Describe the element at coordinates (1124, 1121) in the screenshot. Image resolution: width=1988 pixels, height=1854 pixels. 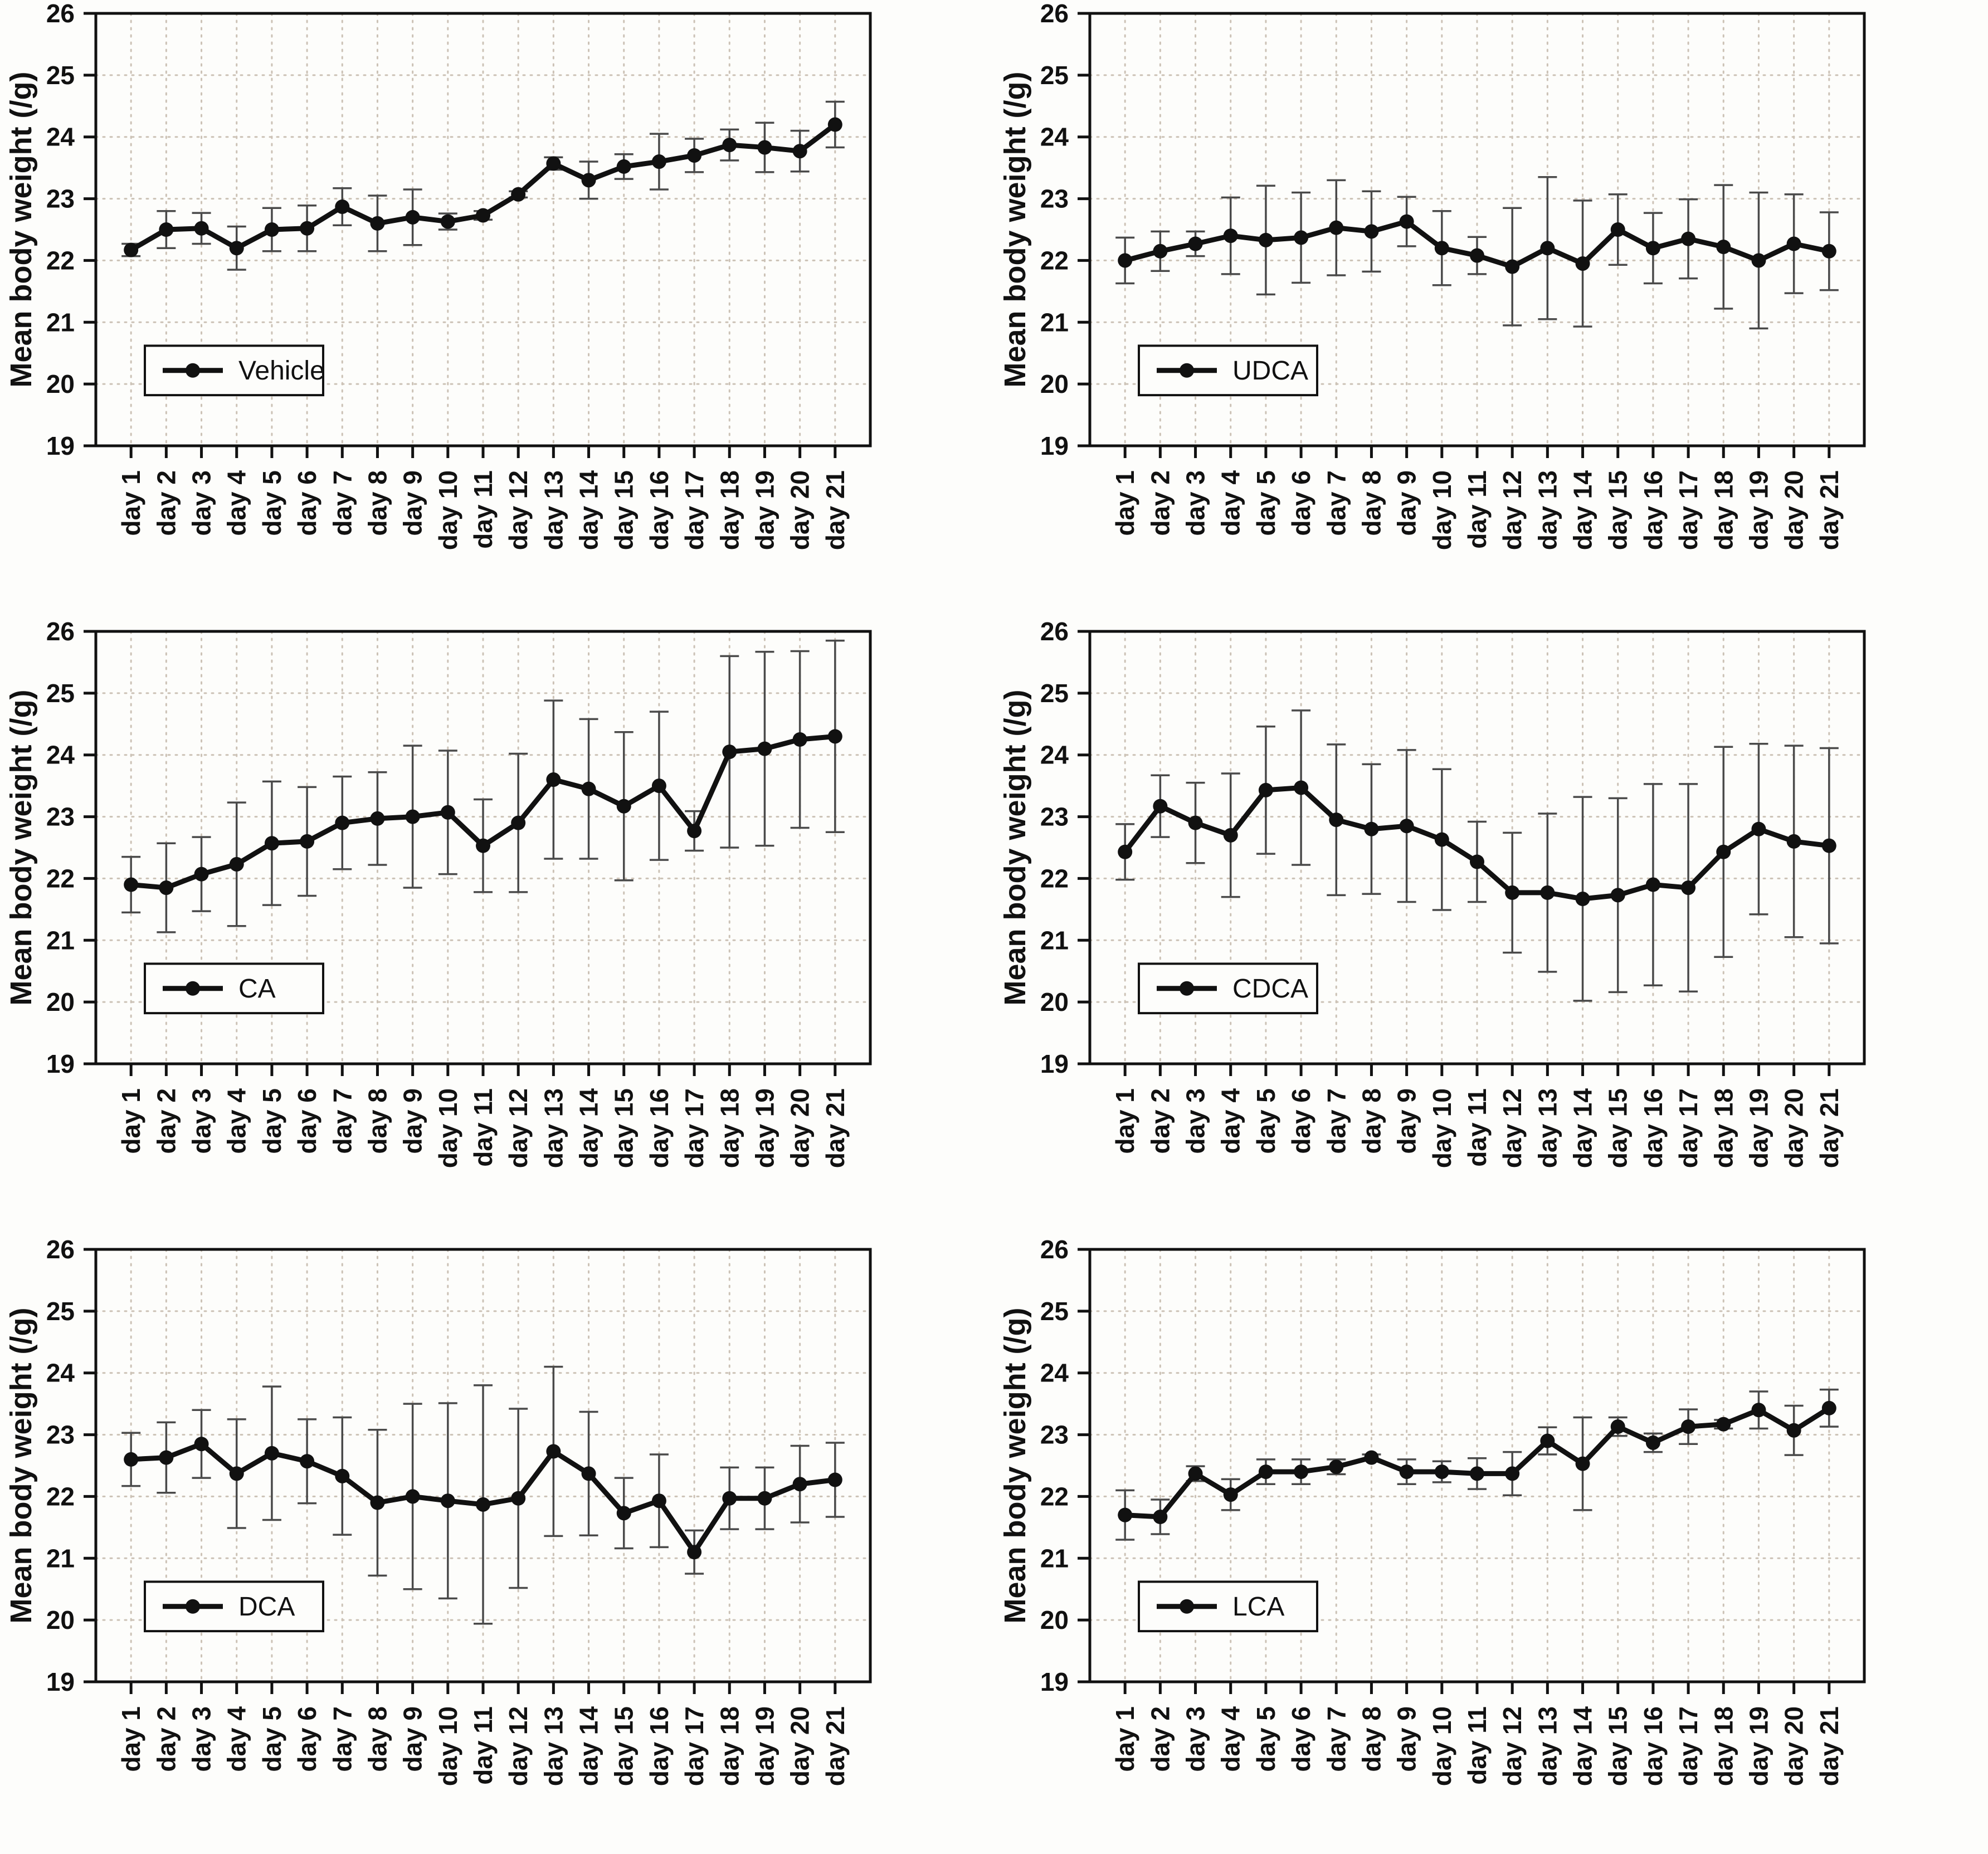
I see `x-tick-label: day 1` at that location.